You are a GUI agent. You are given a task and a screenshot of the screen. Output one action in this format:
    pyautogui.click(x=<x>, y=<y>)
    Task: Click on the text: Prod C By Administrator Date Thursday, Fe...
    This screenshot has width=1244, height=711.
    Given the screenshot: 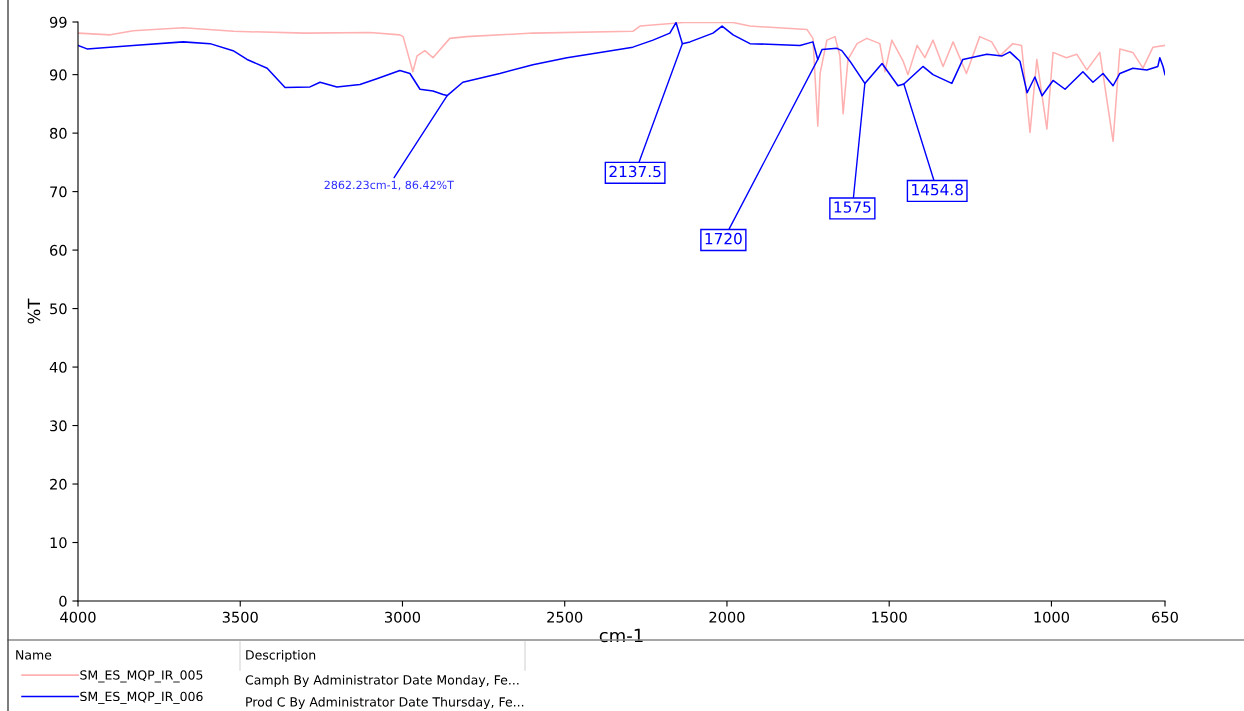 What is the action you would take?
    pyautogui.click(x=385, y=703)
    